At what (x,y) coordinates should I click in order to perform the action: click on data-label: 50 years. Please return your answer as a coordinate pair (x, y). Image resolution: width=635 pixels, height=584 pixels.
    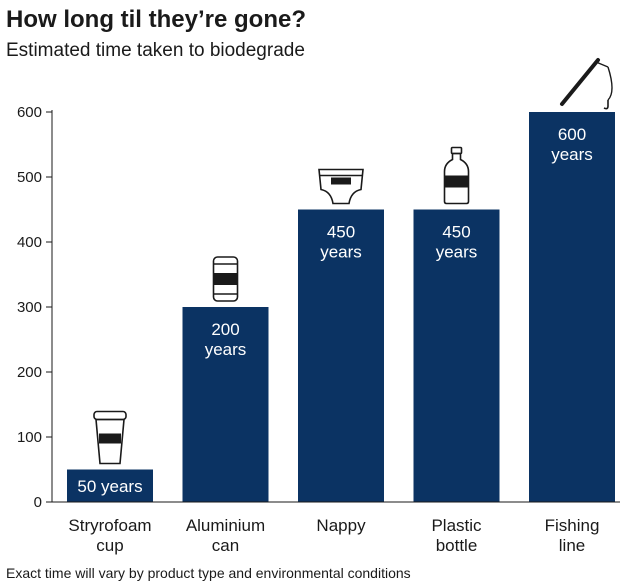
    Looking at the image, I should click on (109, 486).